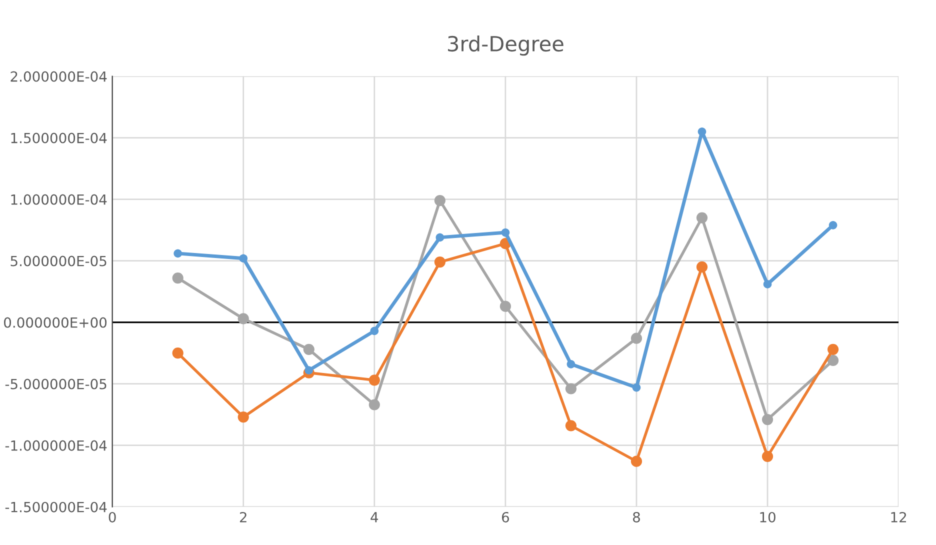 The image size is (936, 545). I want to click on y-tick-label: 2.000000E-04, so click(58, 76).